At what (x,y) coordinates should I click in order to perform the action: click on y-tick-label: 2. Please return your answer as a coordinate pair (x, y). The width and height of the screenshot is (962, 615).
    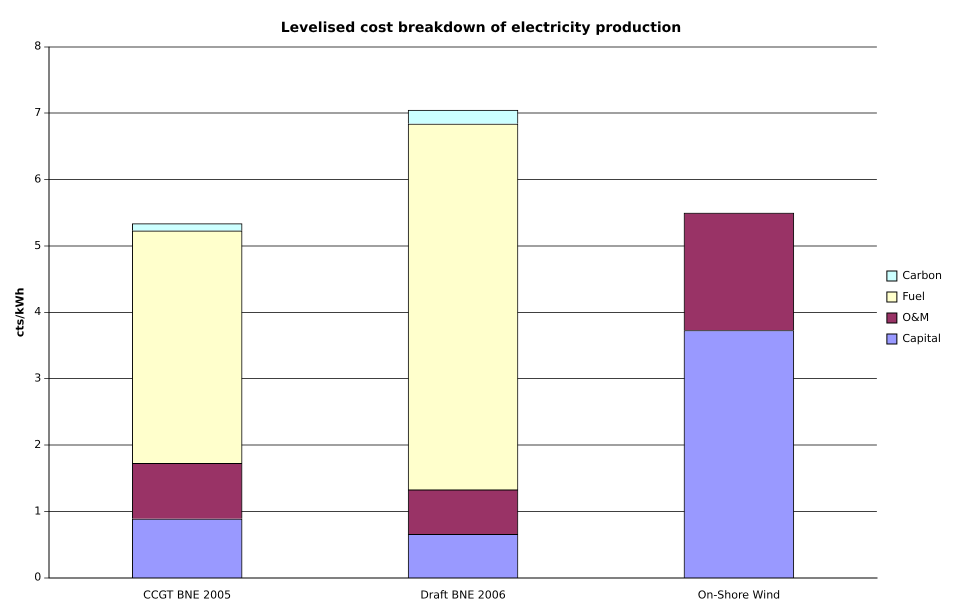
    Looking at the image, I should click on (38, 444).